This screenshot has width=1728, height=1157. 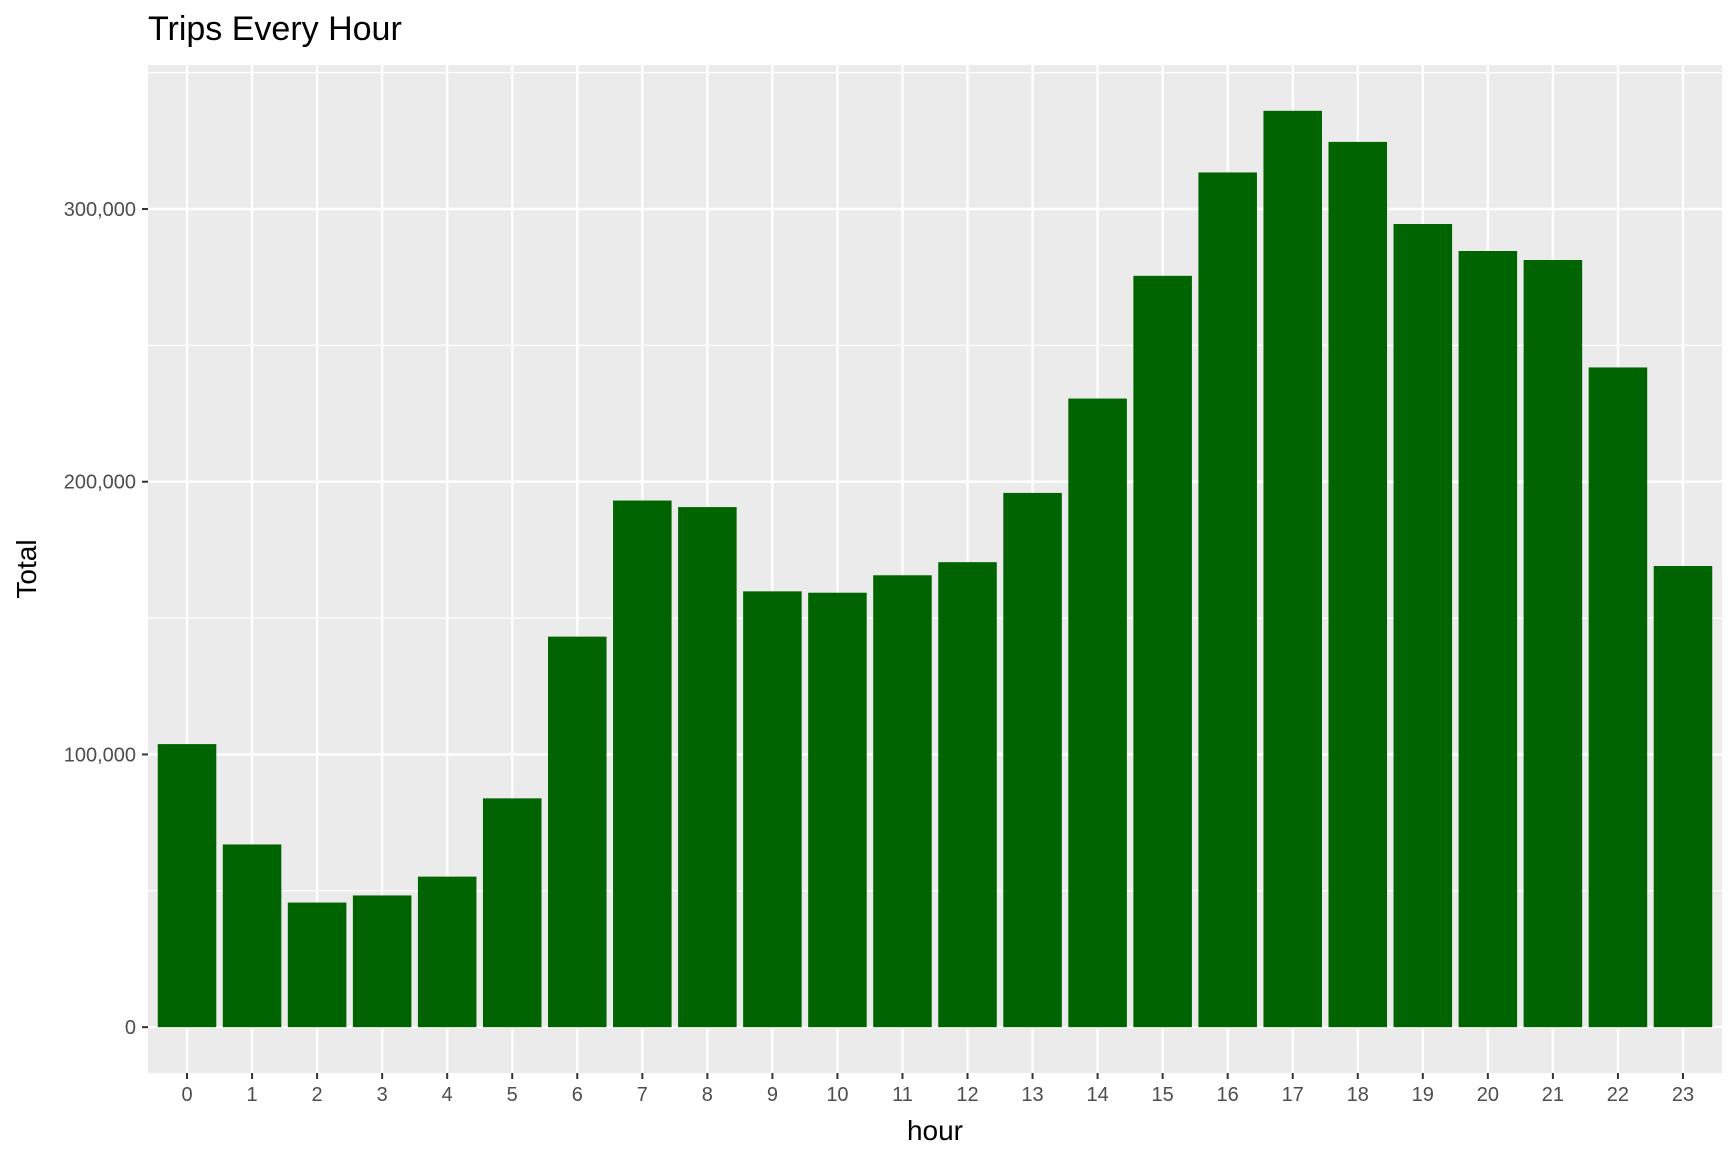 I want to click on x-tick-label: 20, so click(x=1488, y=1095).